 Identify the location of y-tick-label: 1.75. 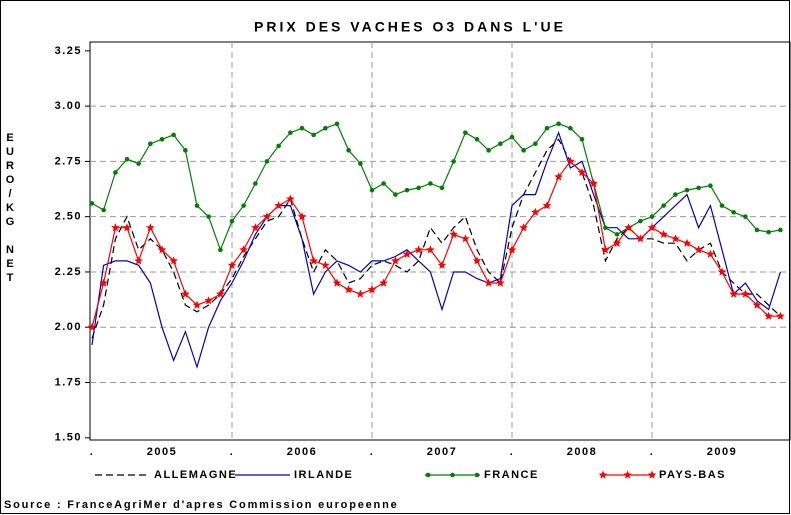
(68, 382).